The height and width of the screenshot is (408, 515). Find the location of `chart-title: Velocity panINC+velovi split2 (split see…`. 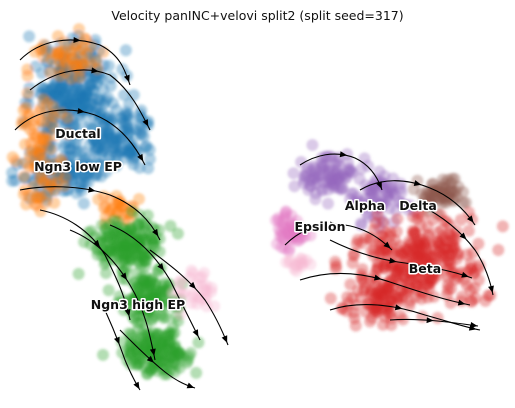

chart-title: Velocity panINC+velovi split2 (split see… is located at coordinates (257, 15).